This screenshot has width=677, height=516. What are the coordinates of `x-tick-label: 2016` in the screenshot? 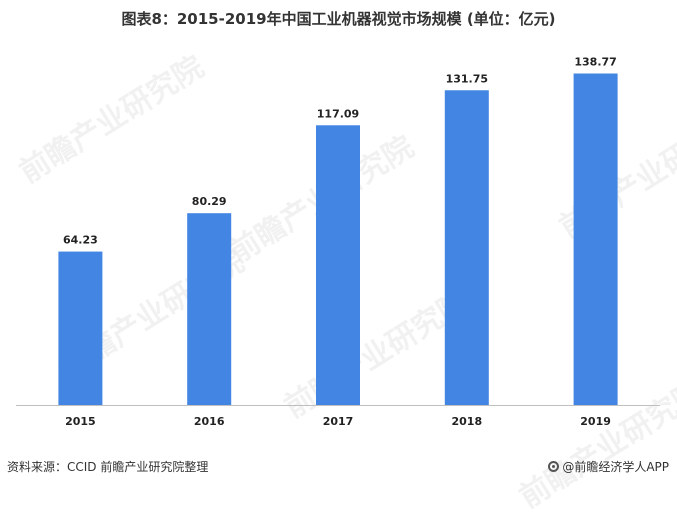 It's located at (209, 421).